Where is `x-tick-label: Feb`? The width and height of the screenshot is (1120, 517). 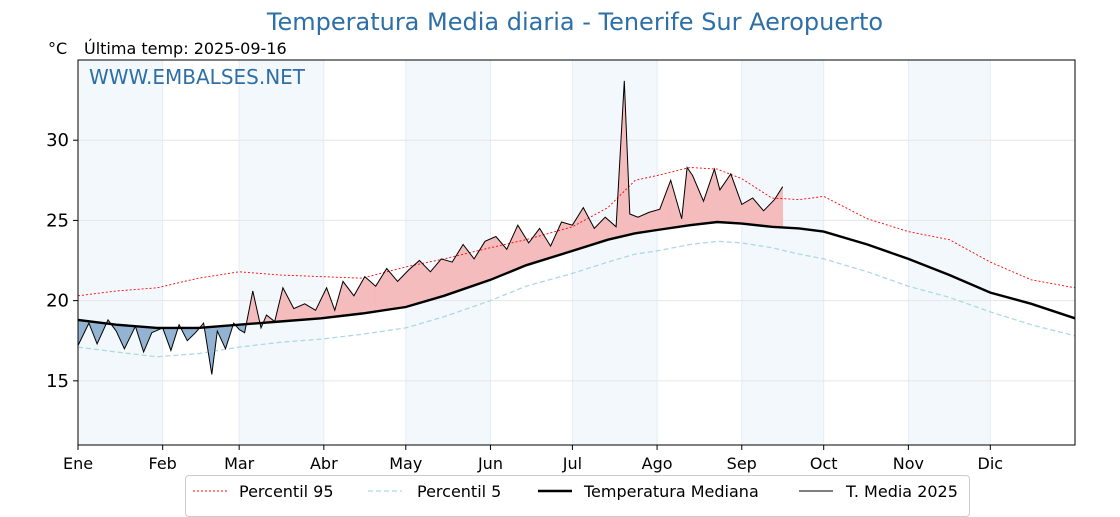
x-tick-label: Feb is located at coordinates (163, 463).